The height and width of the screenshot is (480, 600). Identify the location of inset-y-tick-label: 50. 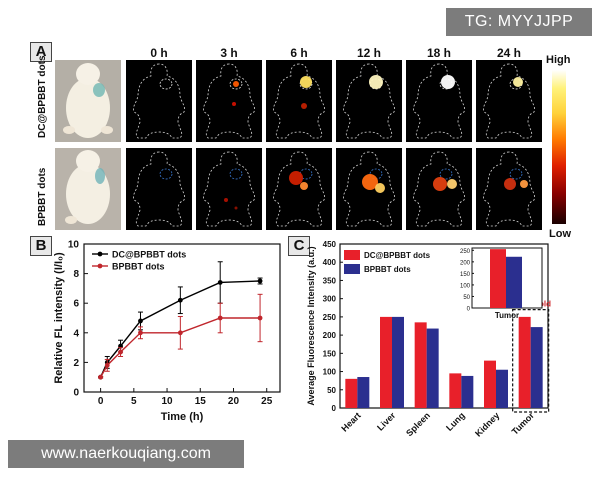
(466, 298).